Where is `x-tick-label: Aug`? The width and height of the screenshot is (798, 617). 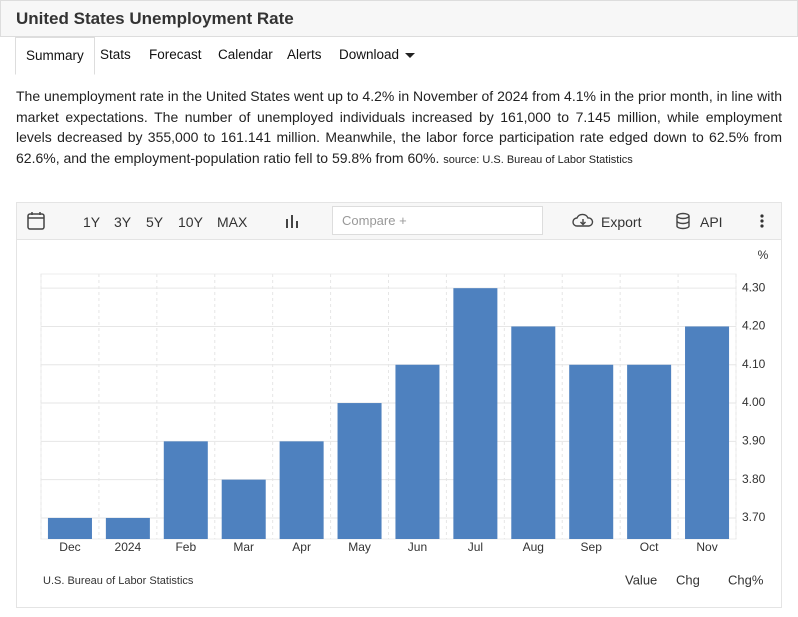
x-tick-label: Aug is located at coordinates (533, 547).